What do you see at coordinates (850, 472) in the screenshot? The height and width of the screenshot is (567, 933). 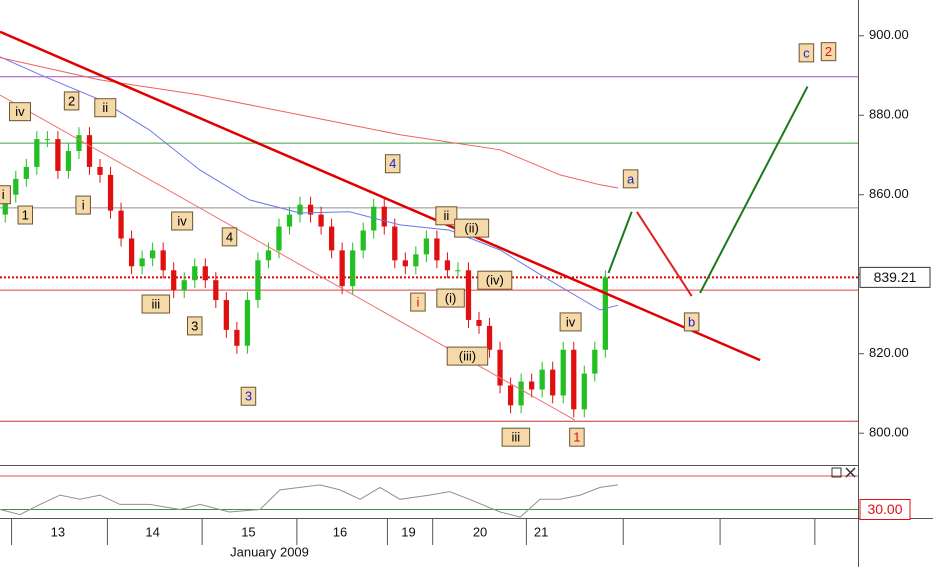 I see `panel-close-icon` at bounding box center [850, 472].